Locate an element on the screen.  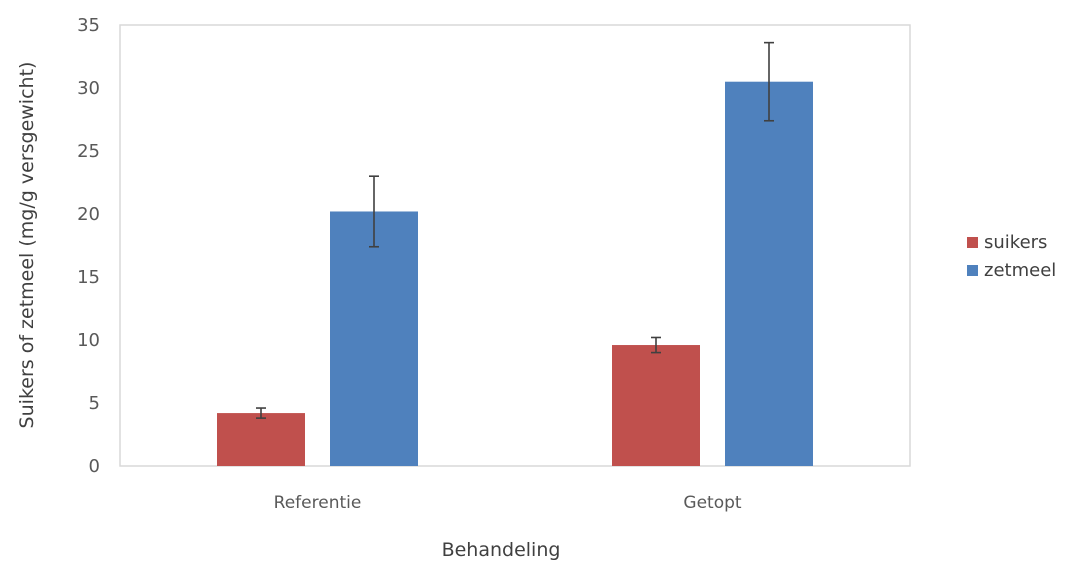
error-bar-zetmeel-referentie is located at coordinates (374, 211).